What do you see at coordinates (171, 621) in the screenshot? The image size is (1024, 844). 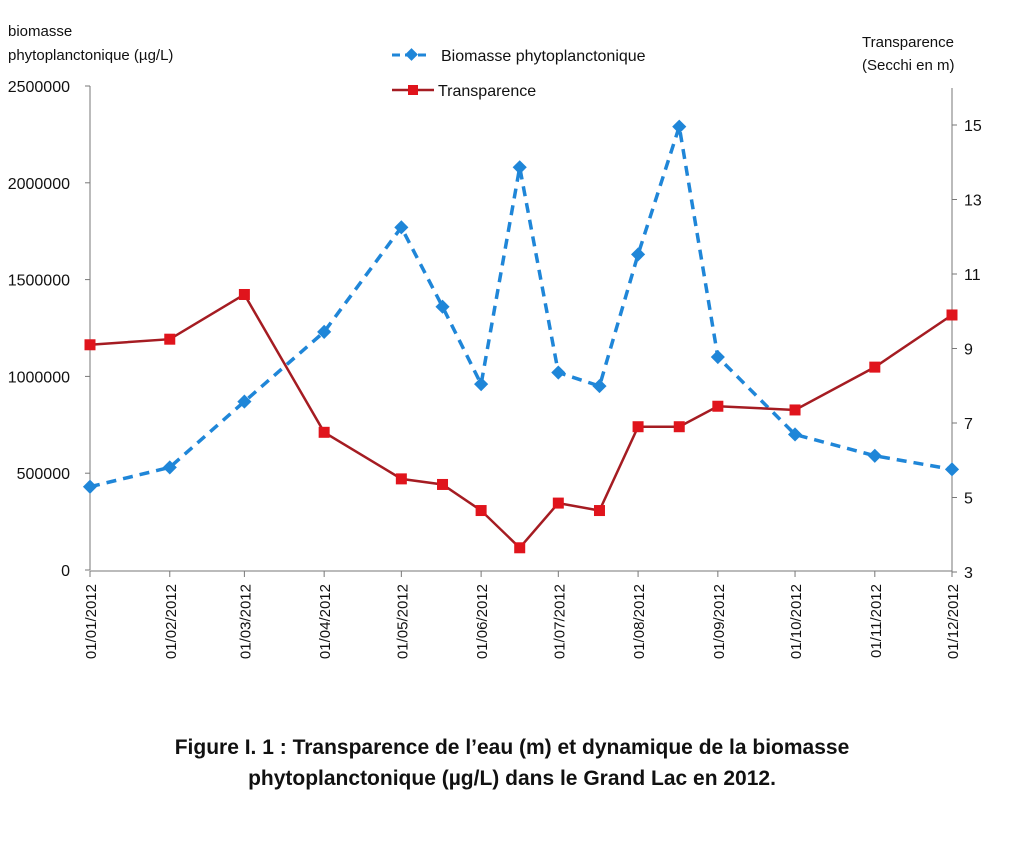 I see `x-tick-label: 01/02/2012` at bounding box center [171, 621].